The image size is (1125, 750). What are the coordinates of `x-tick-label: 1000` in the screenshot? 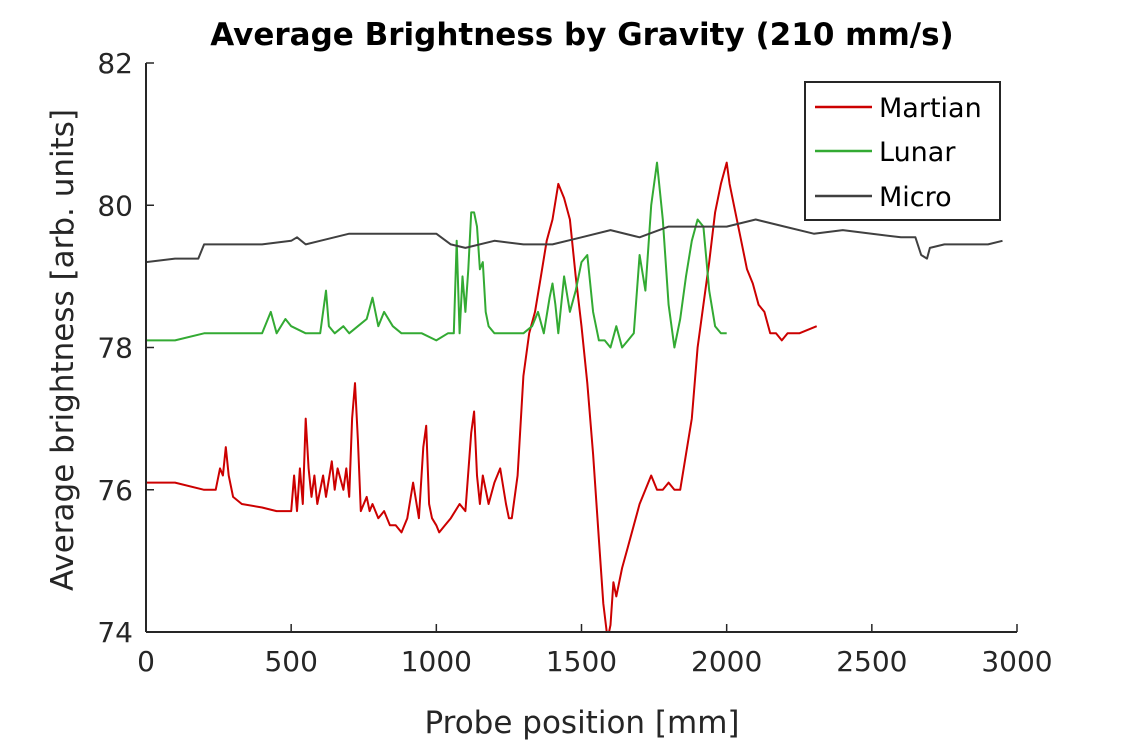 It's located at (436, 661).